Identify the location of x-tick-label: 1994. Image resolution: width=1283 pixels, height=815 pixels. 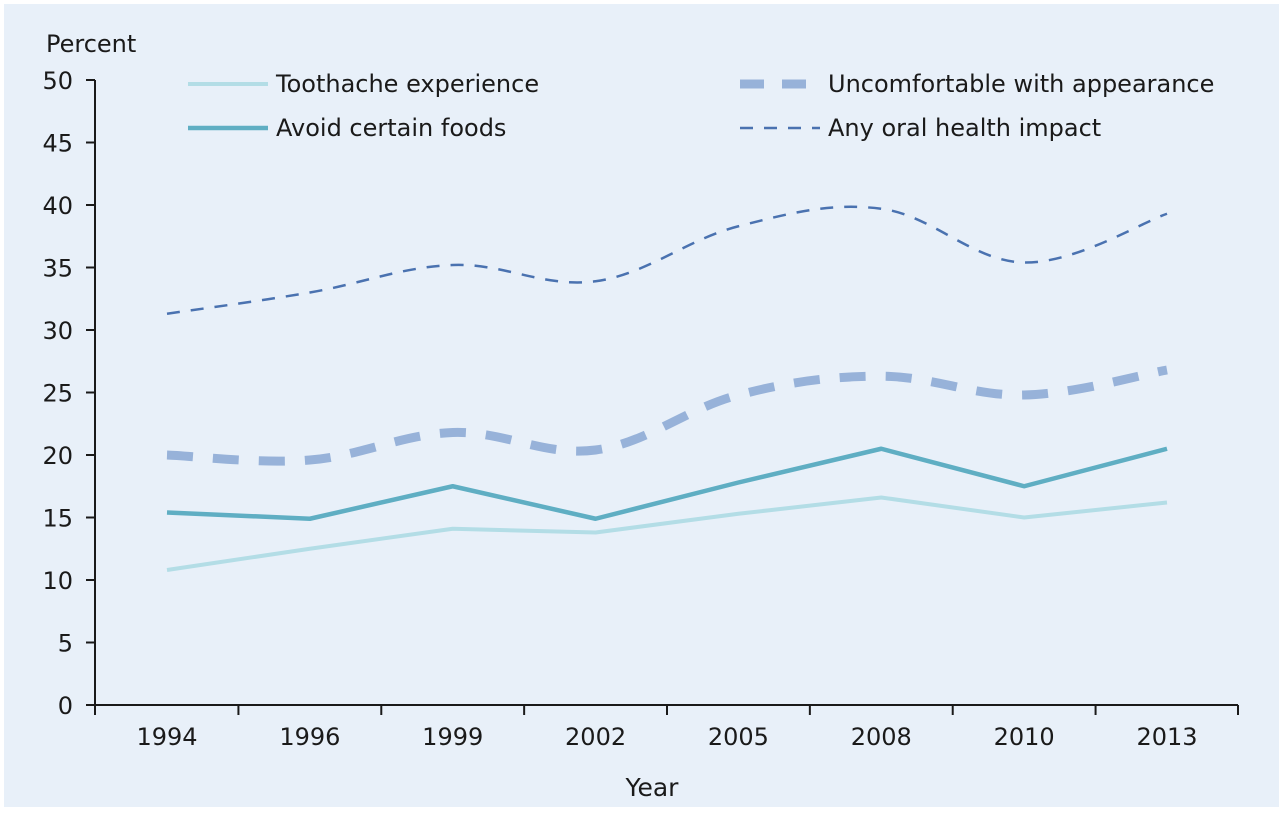
(166, 737).